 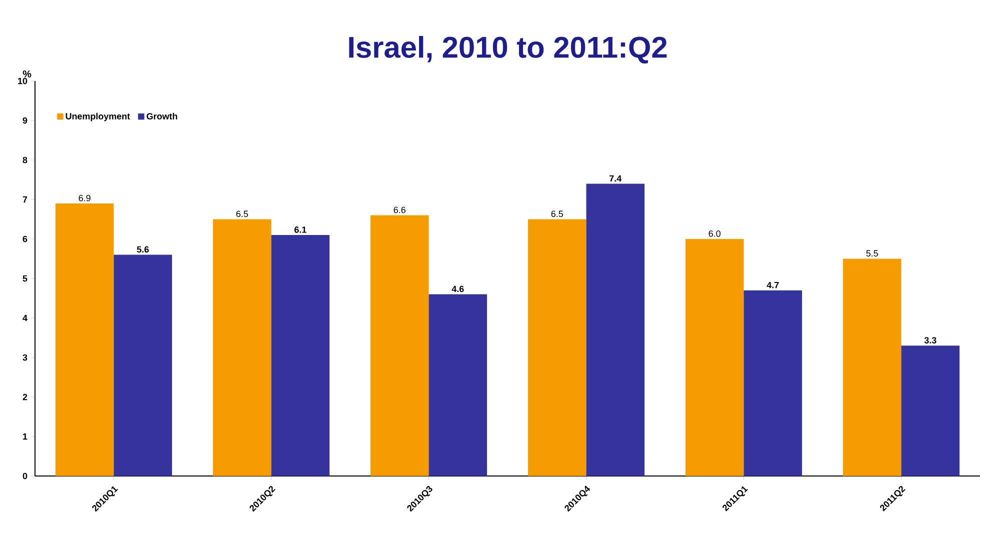 What do you see at coordinates (98, 117) in the screenshot?
I see `legend-label: Unemployment` at bounding box center [98, 117].